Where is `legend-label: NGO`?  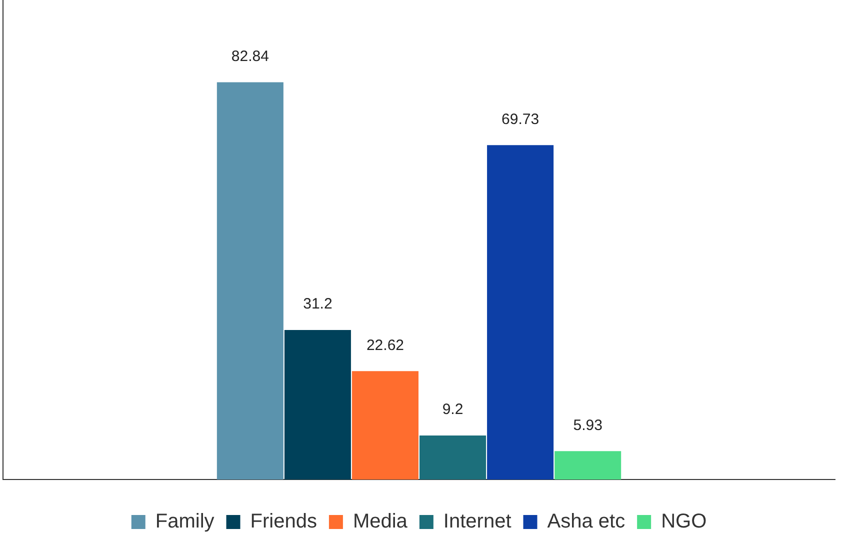
legend-label: NGO is located at coordinates (684, 521).